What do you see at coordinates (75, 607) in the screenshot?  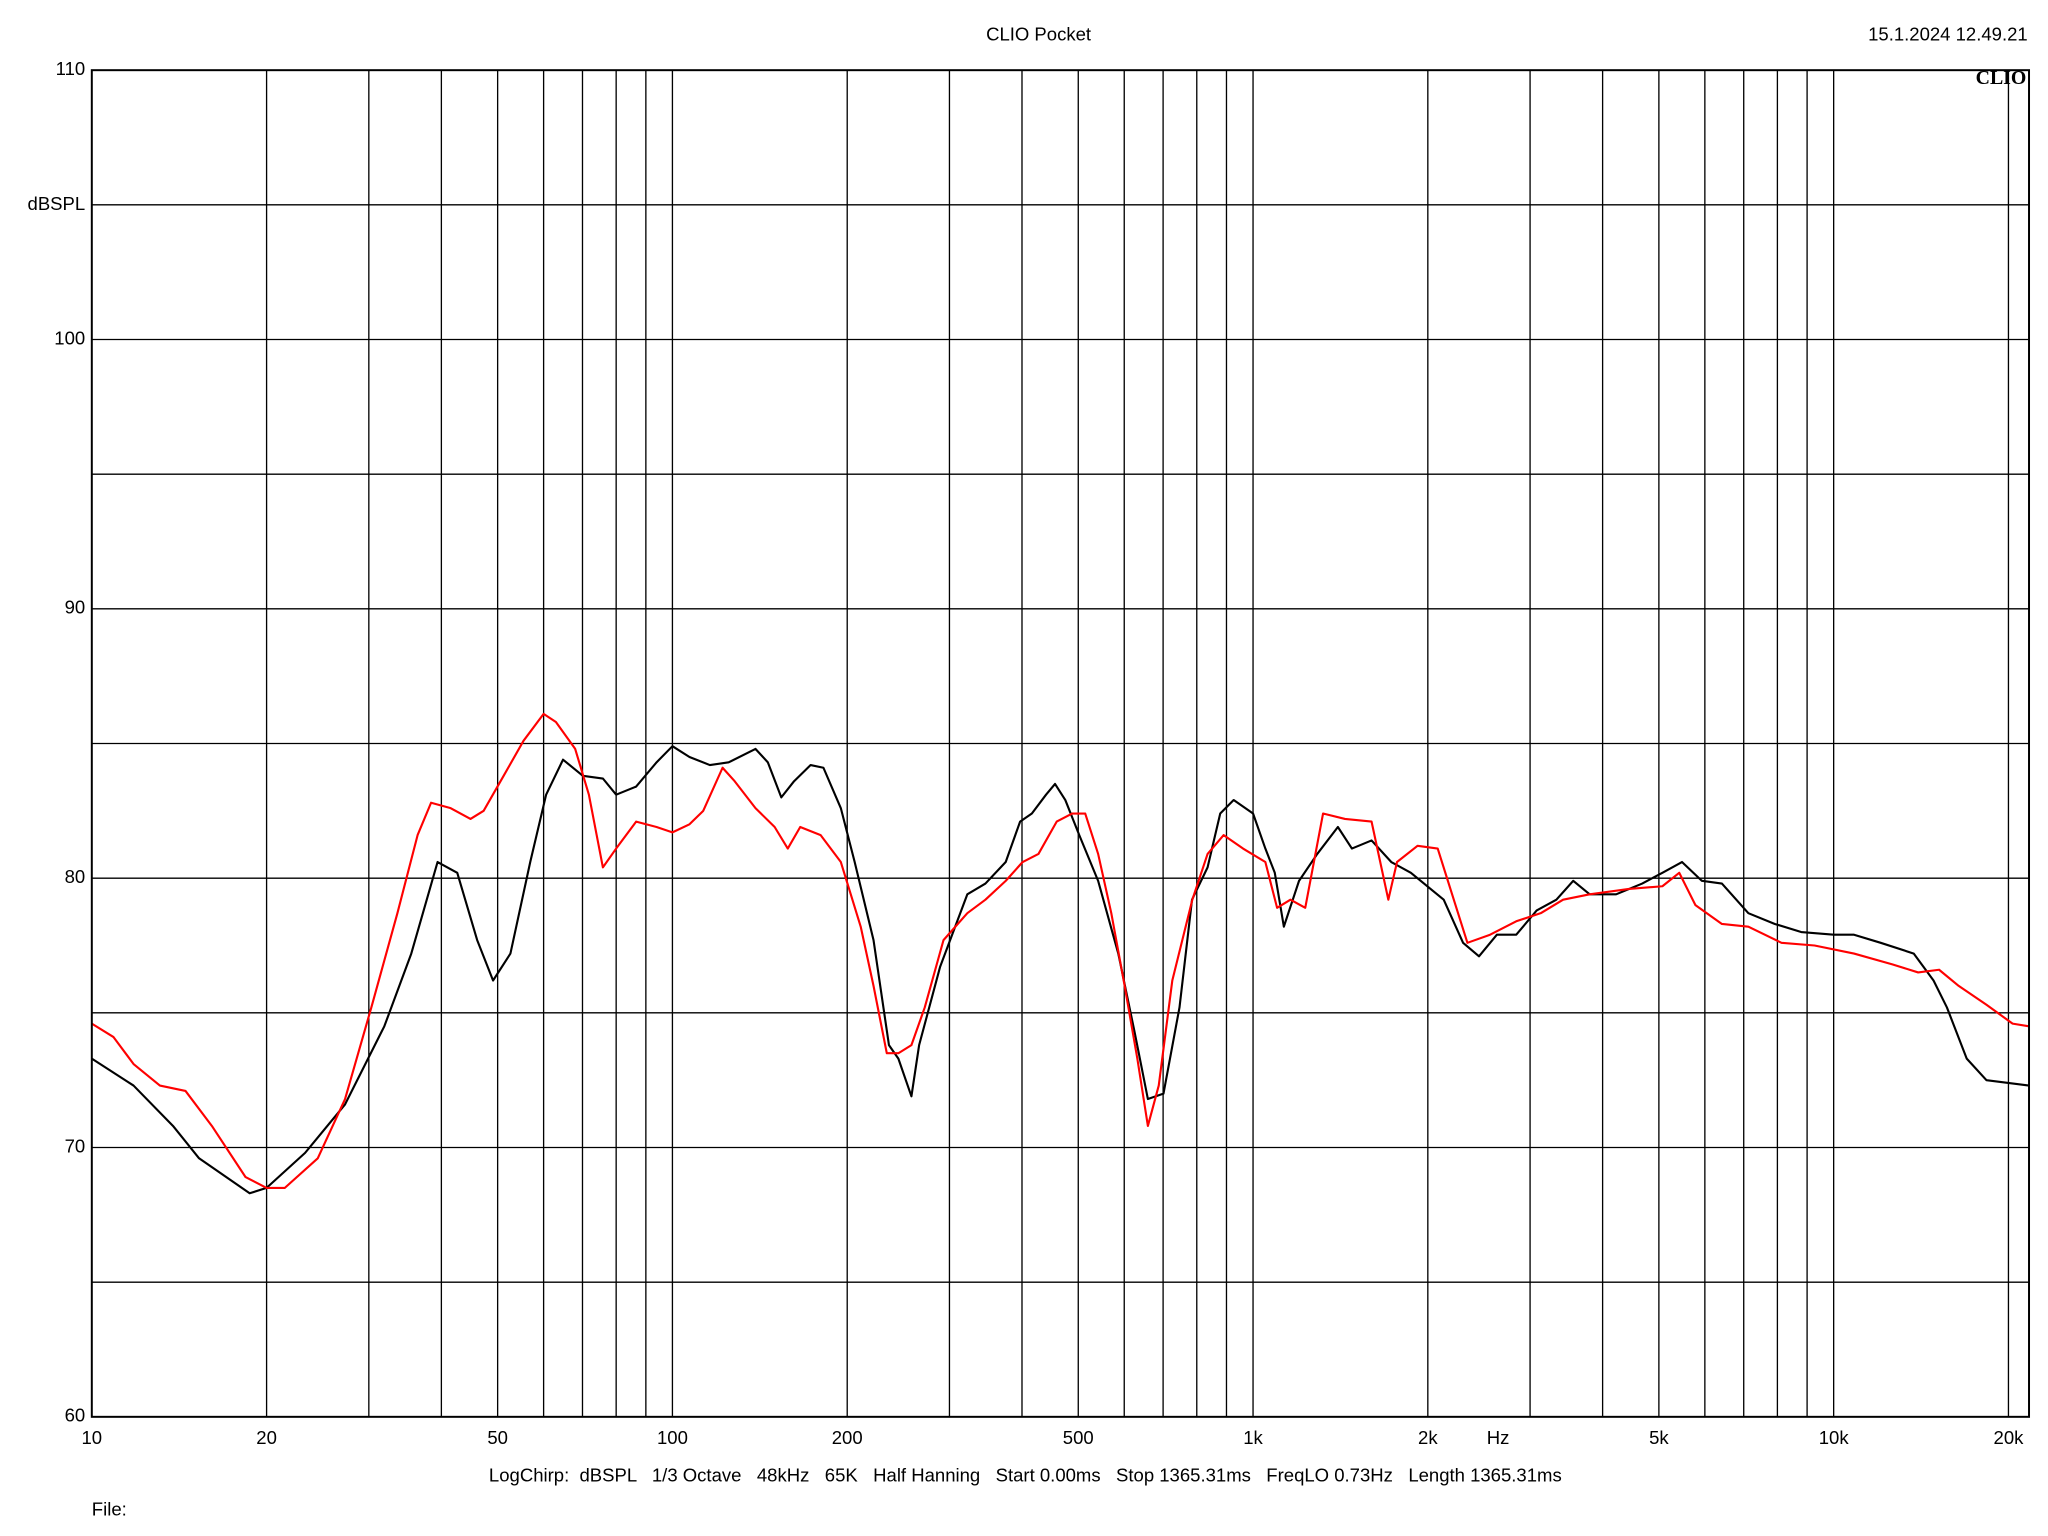 I see `y-tick-label: 90` at bounding box center [75, 607].